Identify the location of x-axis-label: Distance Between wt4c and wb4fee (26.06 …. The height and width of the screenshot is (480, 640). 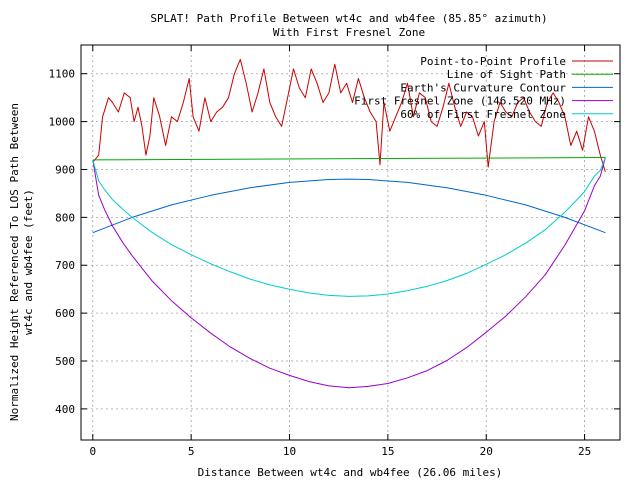
(350, 472).